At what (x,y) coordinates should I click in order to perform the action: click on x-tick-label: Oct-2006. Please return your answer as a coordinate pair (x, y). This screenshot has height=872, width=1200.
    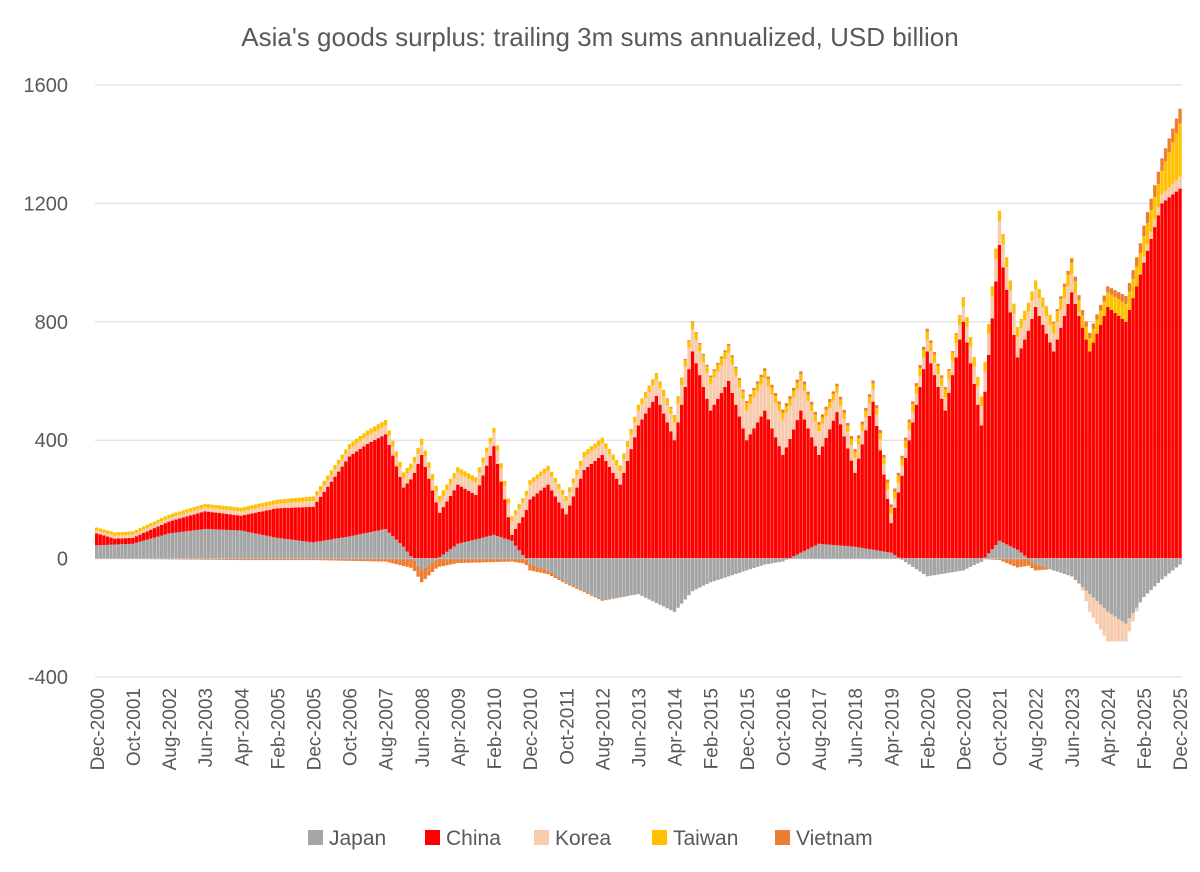
    Looking at the image, I should click on (351, 727).